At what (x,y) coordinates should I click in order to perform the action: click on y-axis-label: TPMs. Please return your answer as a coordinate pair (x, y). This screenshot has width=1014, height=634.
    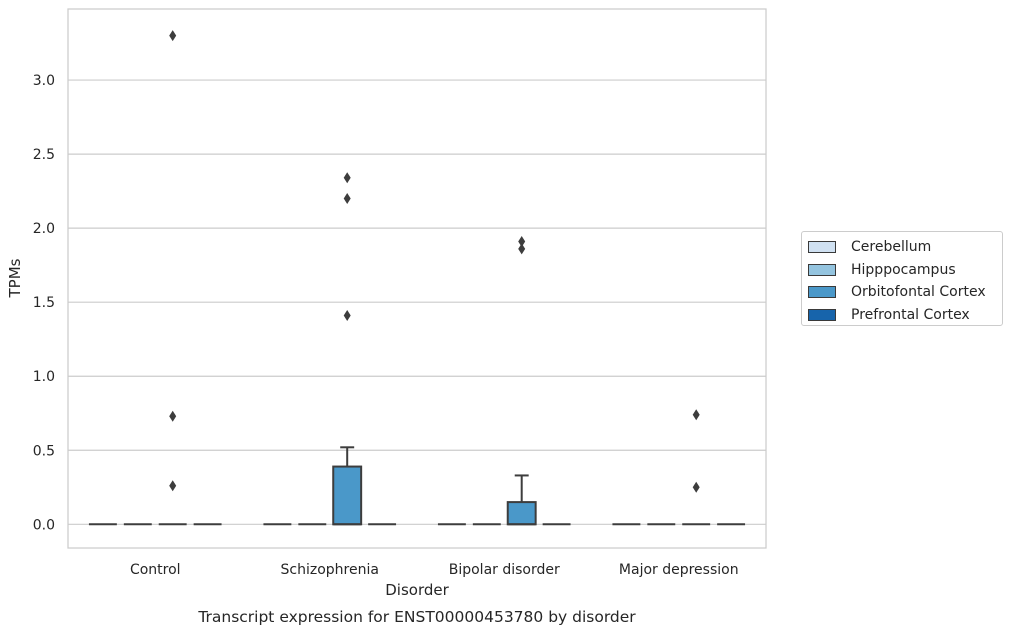
    Looking at the image, I should click on (15, 278).